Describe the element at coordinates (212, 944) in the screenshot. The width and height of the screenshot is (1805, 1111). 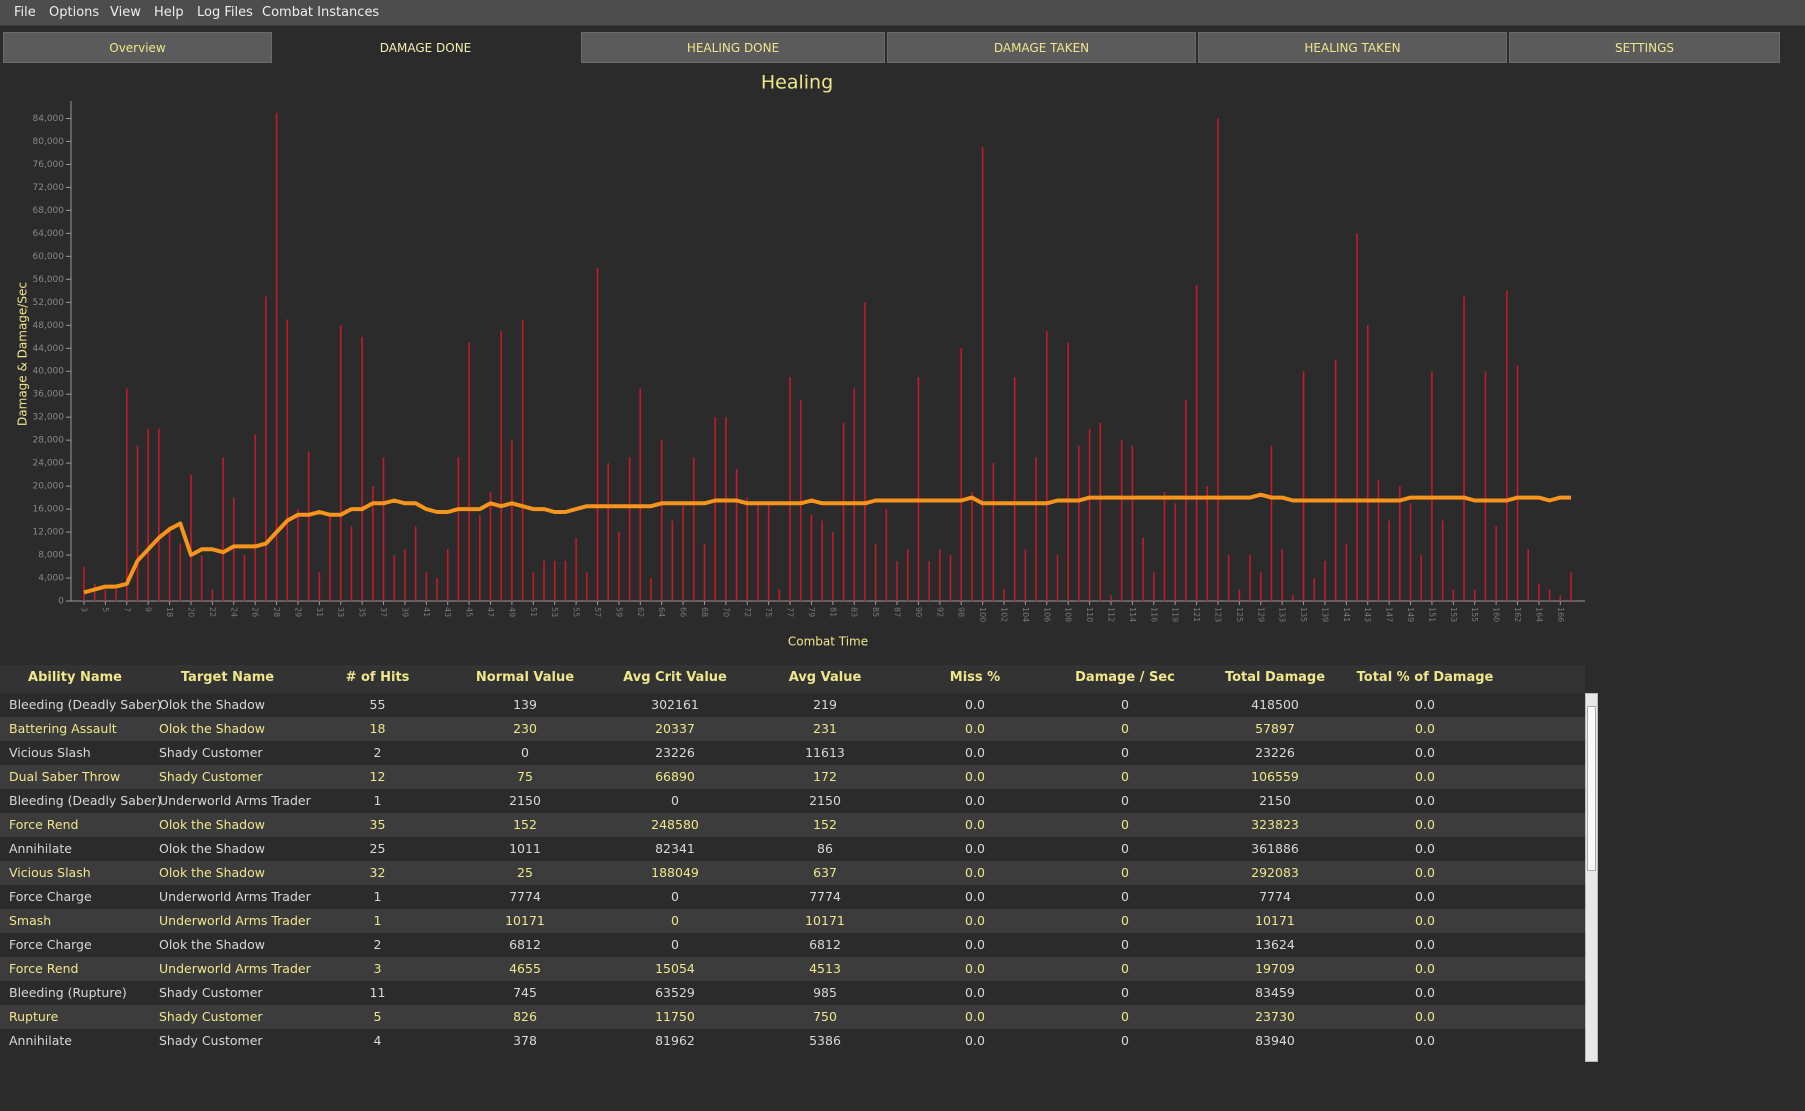
I see `table-cell: Olok the Shadow` at that location.